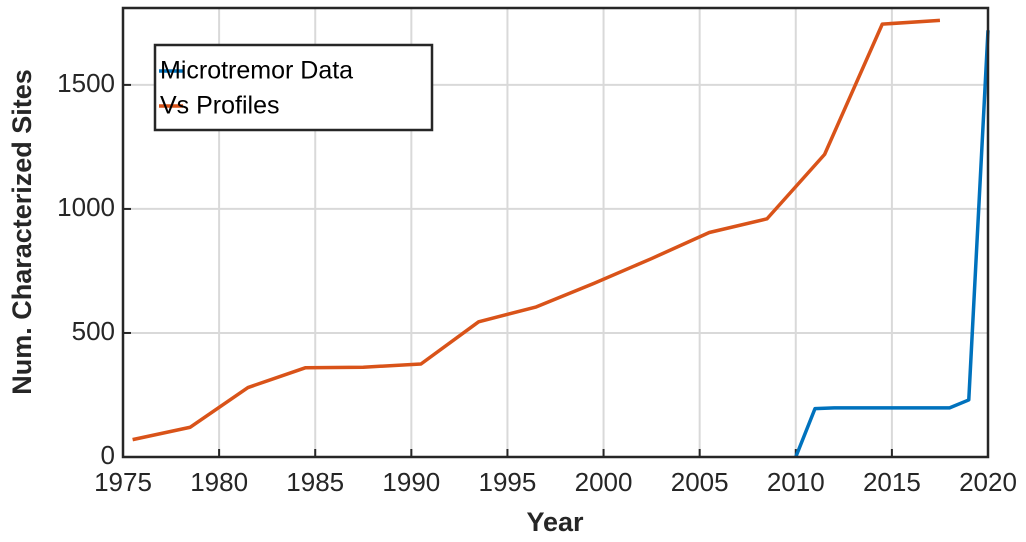  Describe the element at coordinates (256, 71) in the screenshot. I see `legend-label: Microtremor Data` at that location.